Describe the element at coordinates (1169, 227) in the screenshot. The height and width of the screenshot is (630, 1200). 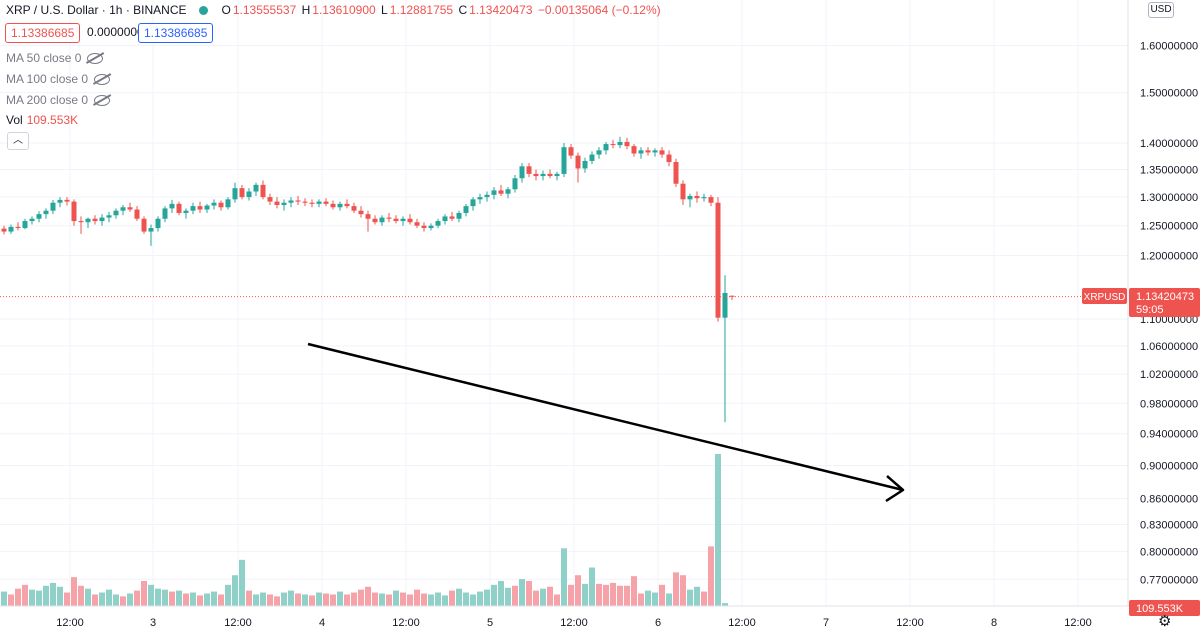
I see `price-tick-label: 1.25000000` at that location.